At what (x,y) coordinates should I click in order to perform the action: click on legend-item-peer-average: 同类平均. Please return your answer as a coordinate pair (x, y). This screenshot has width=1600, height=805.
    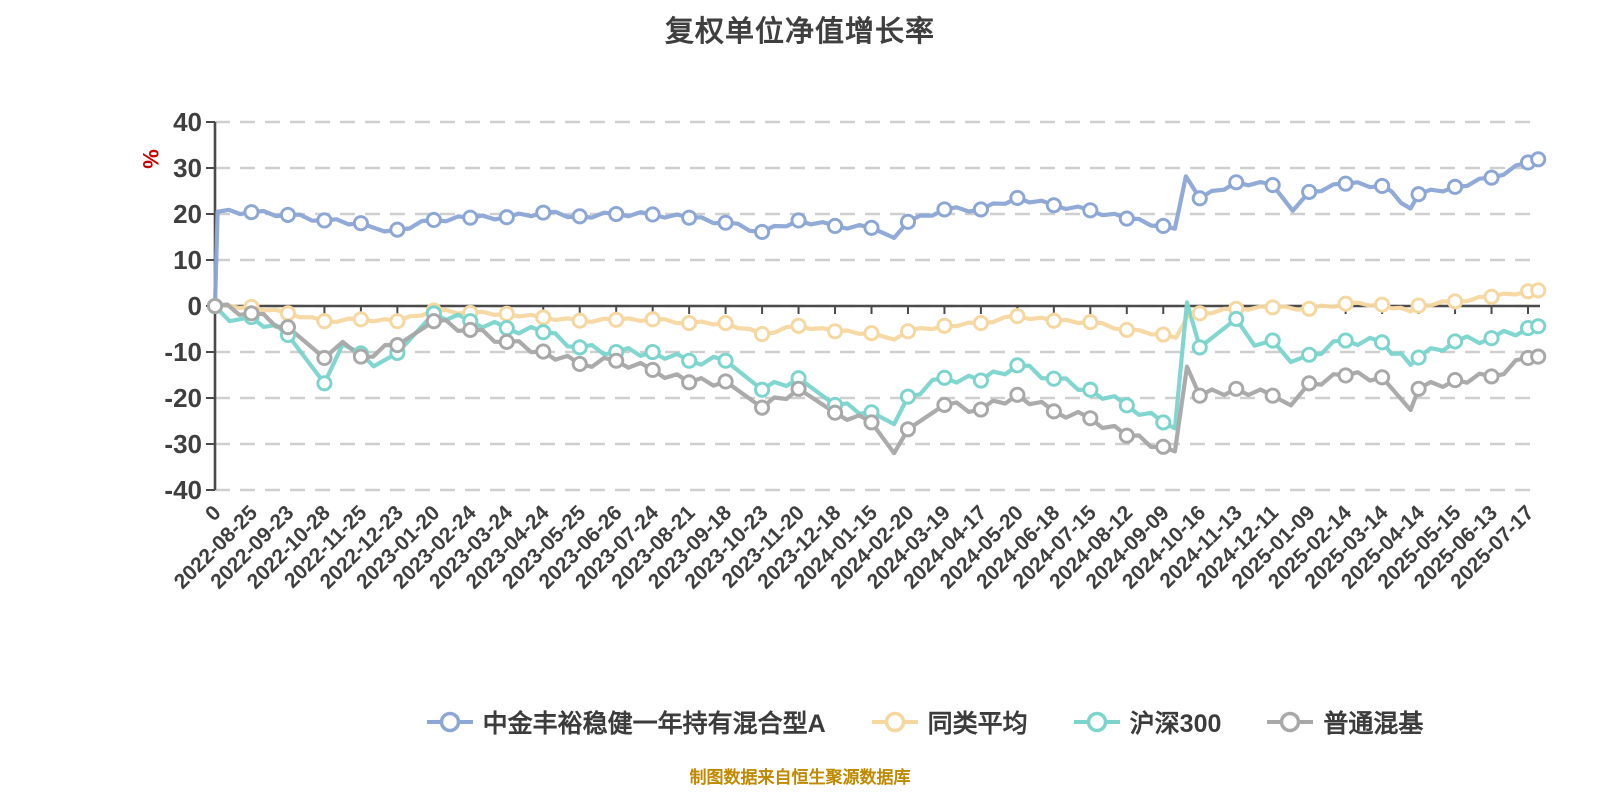
    Looking at the image, I should click on (949, 722).